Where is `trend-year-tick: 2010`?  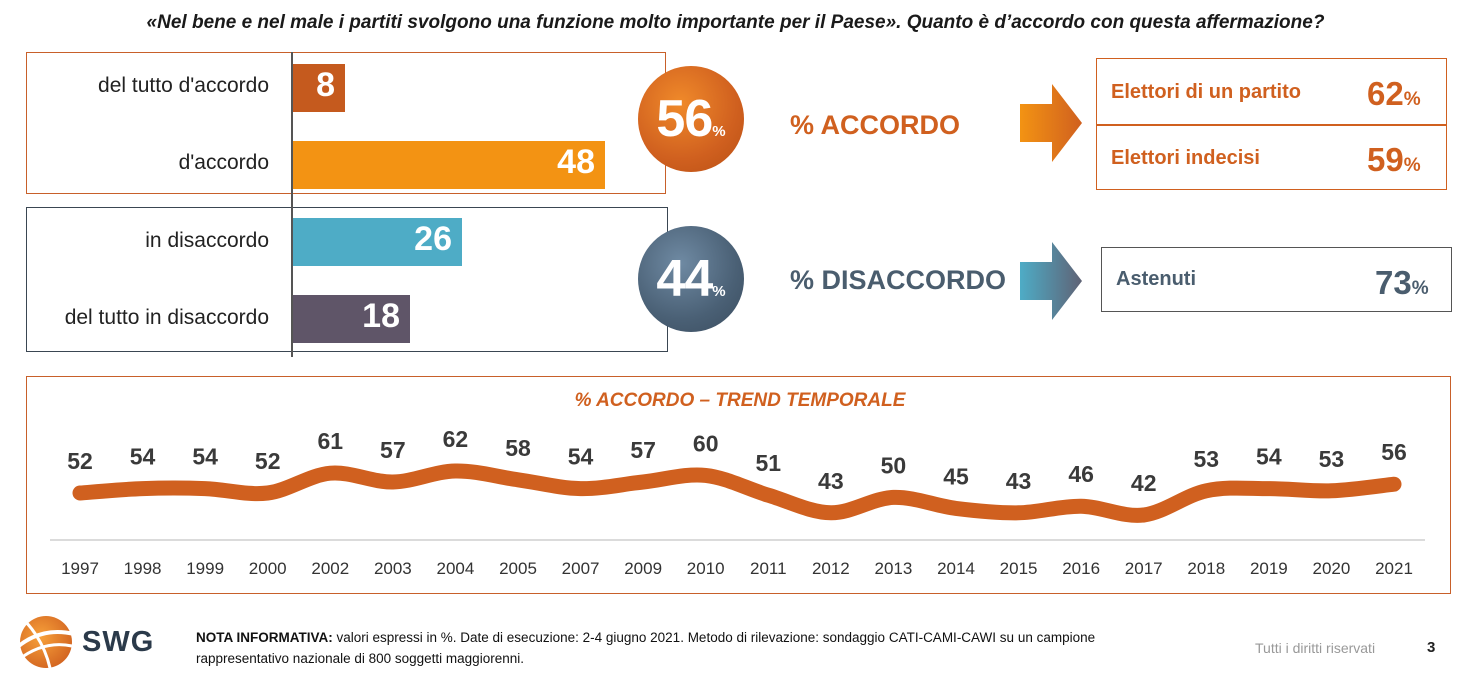
trend-year-tick: 2010 is located at coordinates (706, 568).